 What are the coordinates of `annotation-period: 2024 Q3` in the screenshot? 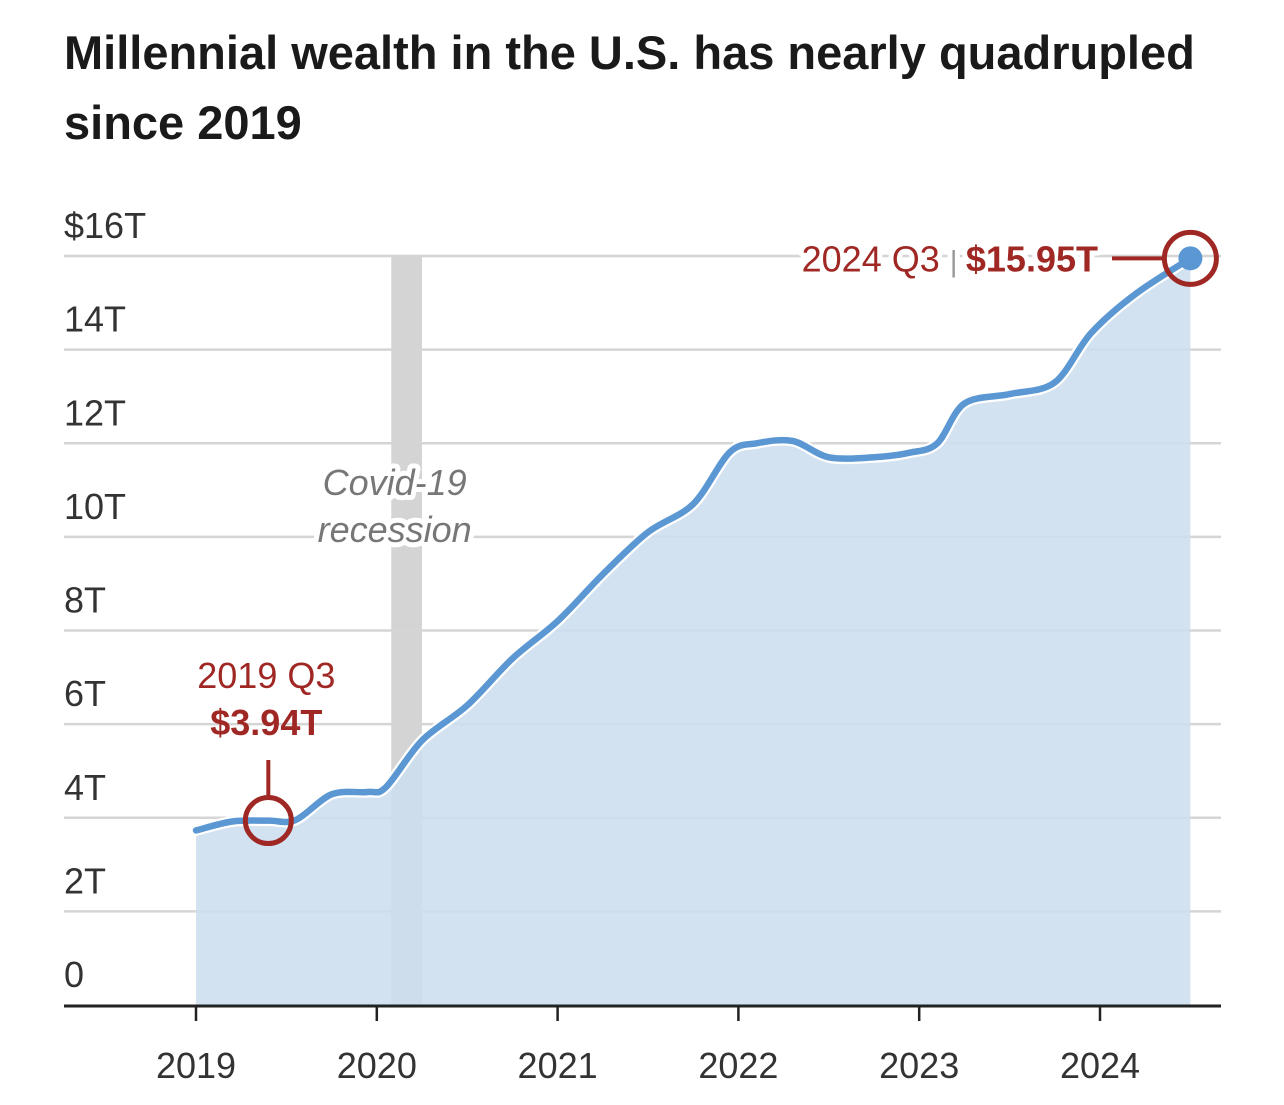 It's located at (876, 258).